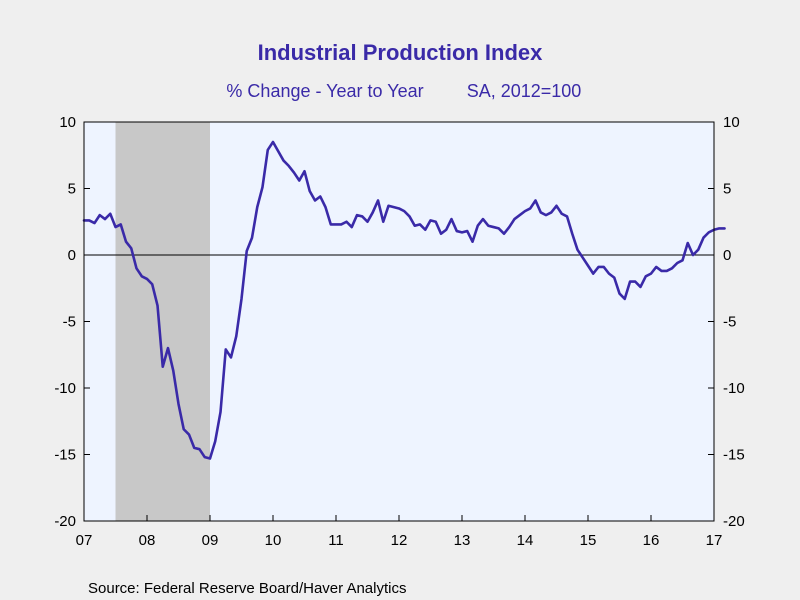  Describe the element at coordinates (210, 540) in the screenshot. I see `x-tick-label: 09` at that location.